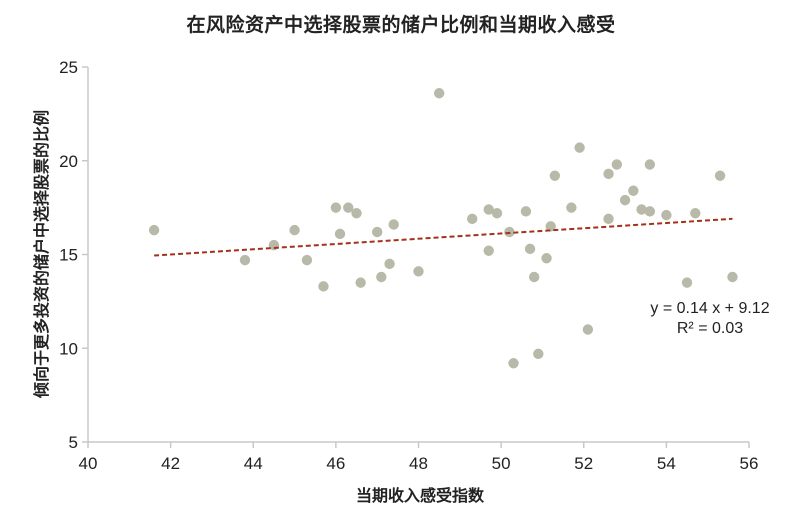 The image size is (802, 519). I want to click on equation-text: y = 0.14 x + 9.12, so click(709, 308).